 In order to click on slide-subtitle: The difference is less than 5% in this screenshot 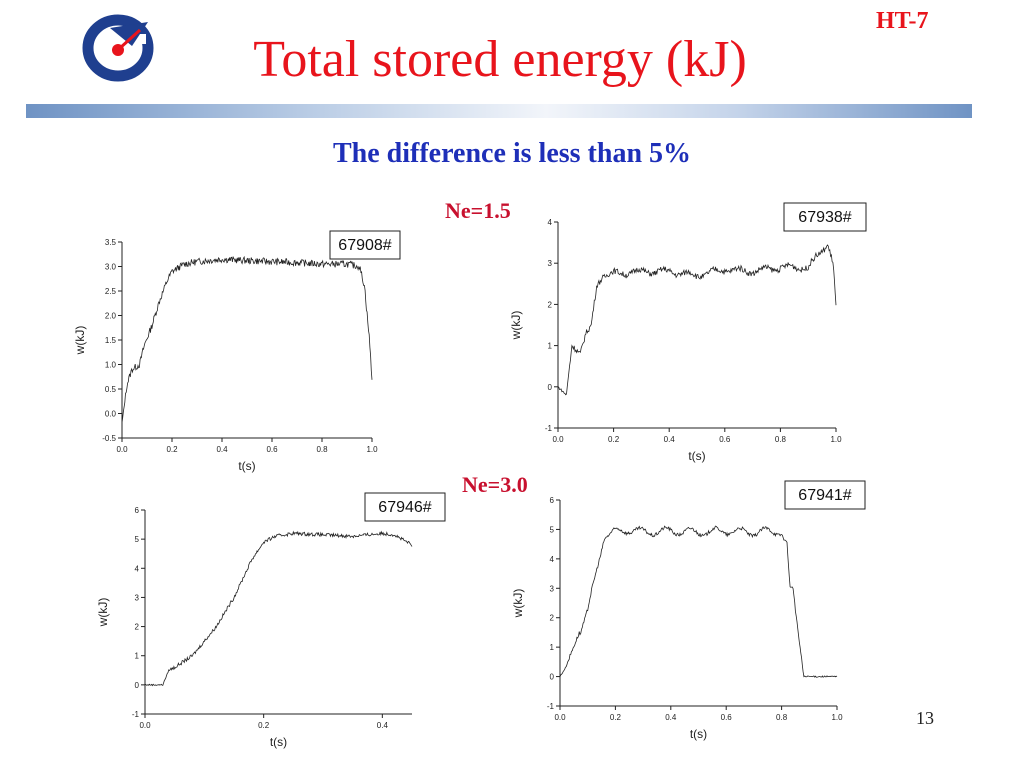, I will do `click(512, 153)`.